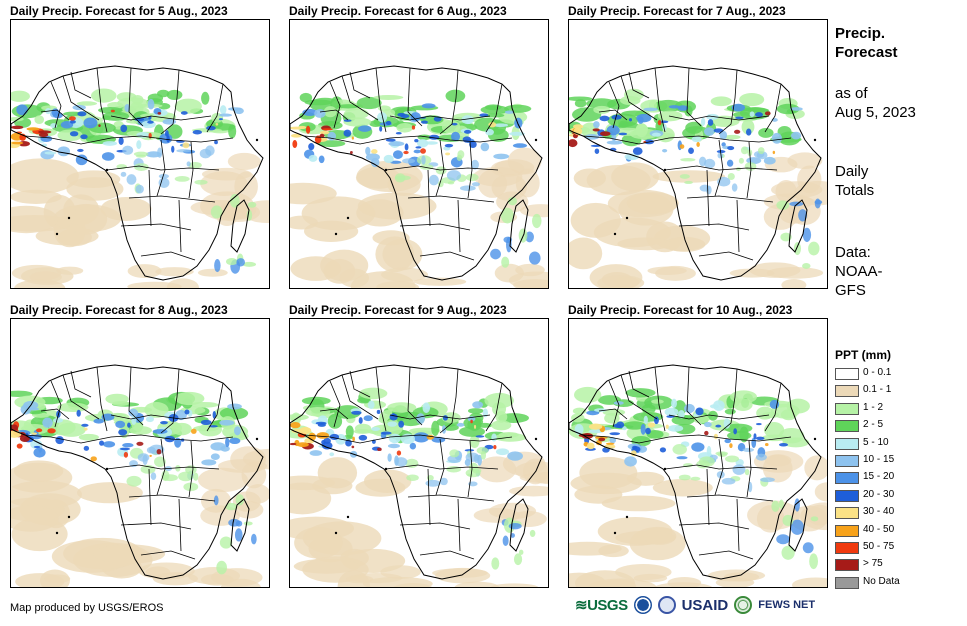 The height and width of the screenshot is (626, 967). Describe the element at coordinates (398, 11) in the screenshot. I see `panel-title: Daily Precip. Forecast for 6 Aug., 2023` at that location.